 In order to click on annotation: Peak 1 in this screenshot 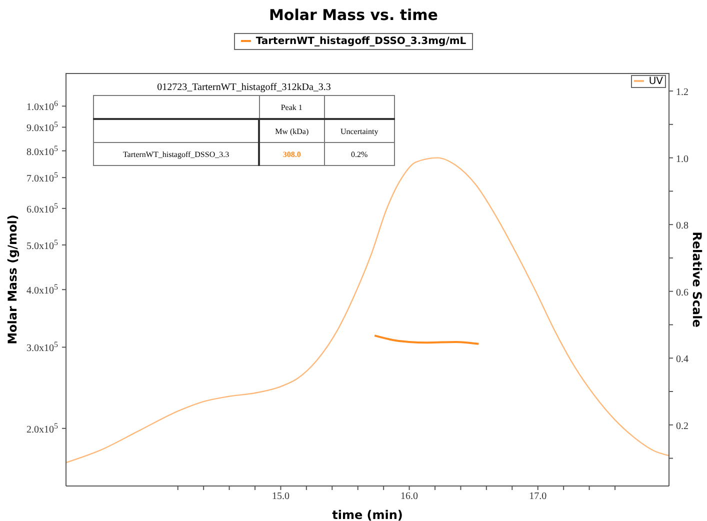, I will do `click(291, 107)`.